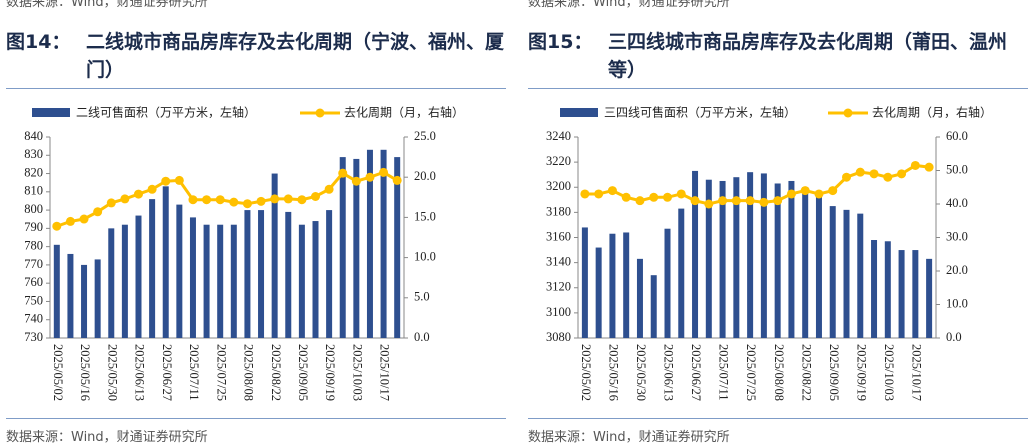 This screenshot has height=448, width=1032. I want to click on divider, so click(778, 88).